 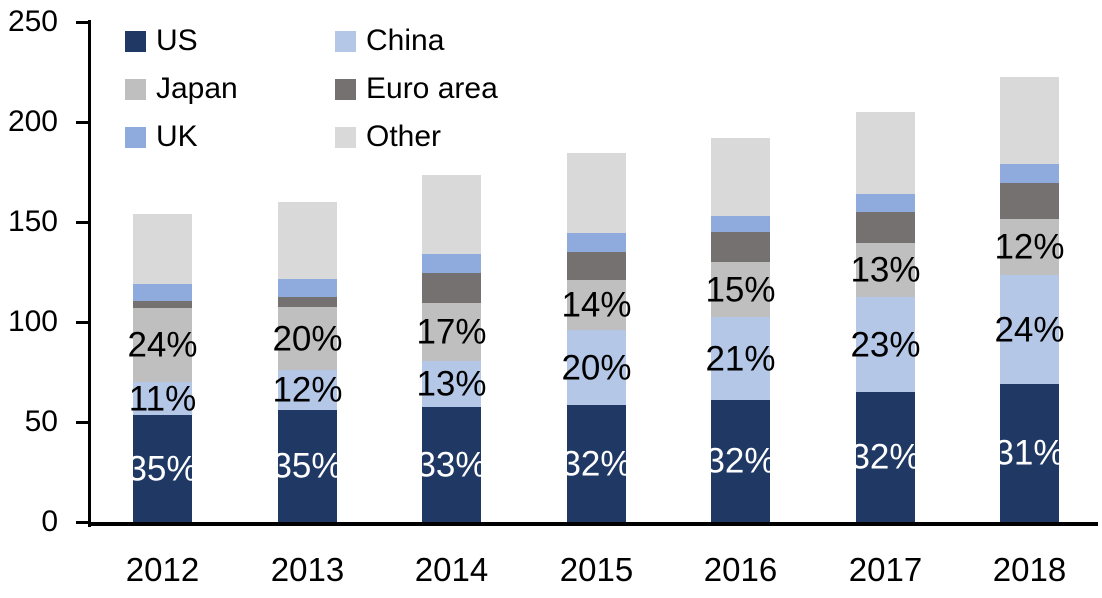 What do you see at coordinates (177, 40) in the screenshot?
I see `legend-label: US` at bounding box center [177, 40].